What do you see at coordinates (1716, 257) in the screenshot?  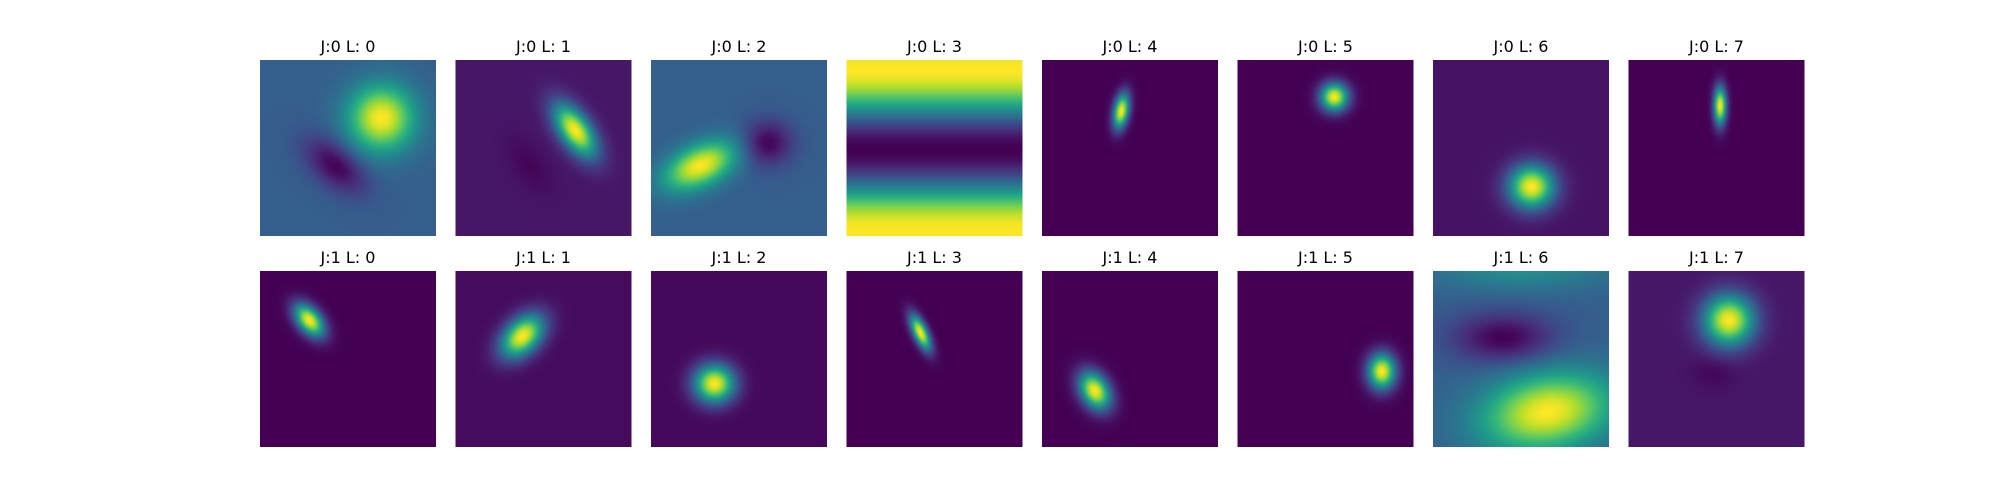 I see `panel-title: J:1 L: 7` at bounding box center [1716, 257].